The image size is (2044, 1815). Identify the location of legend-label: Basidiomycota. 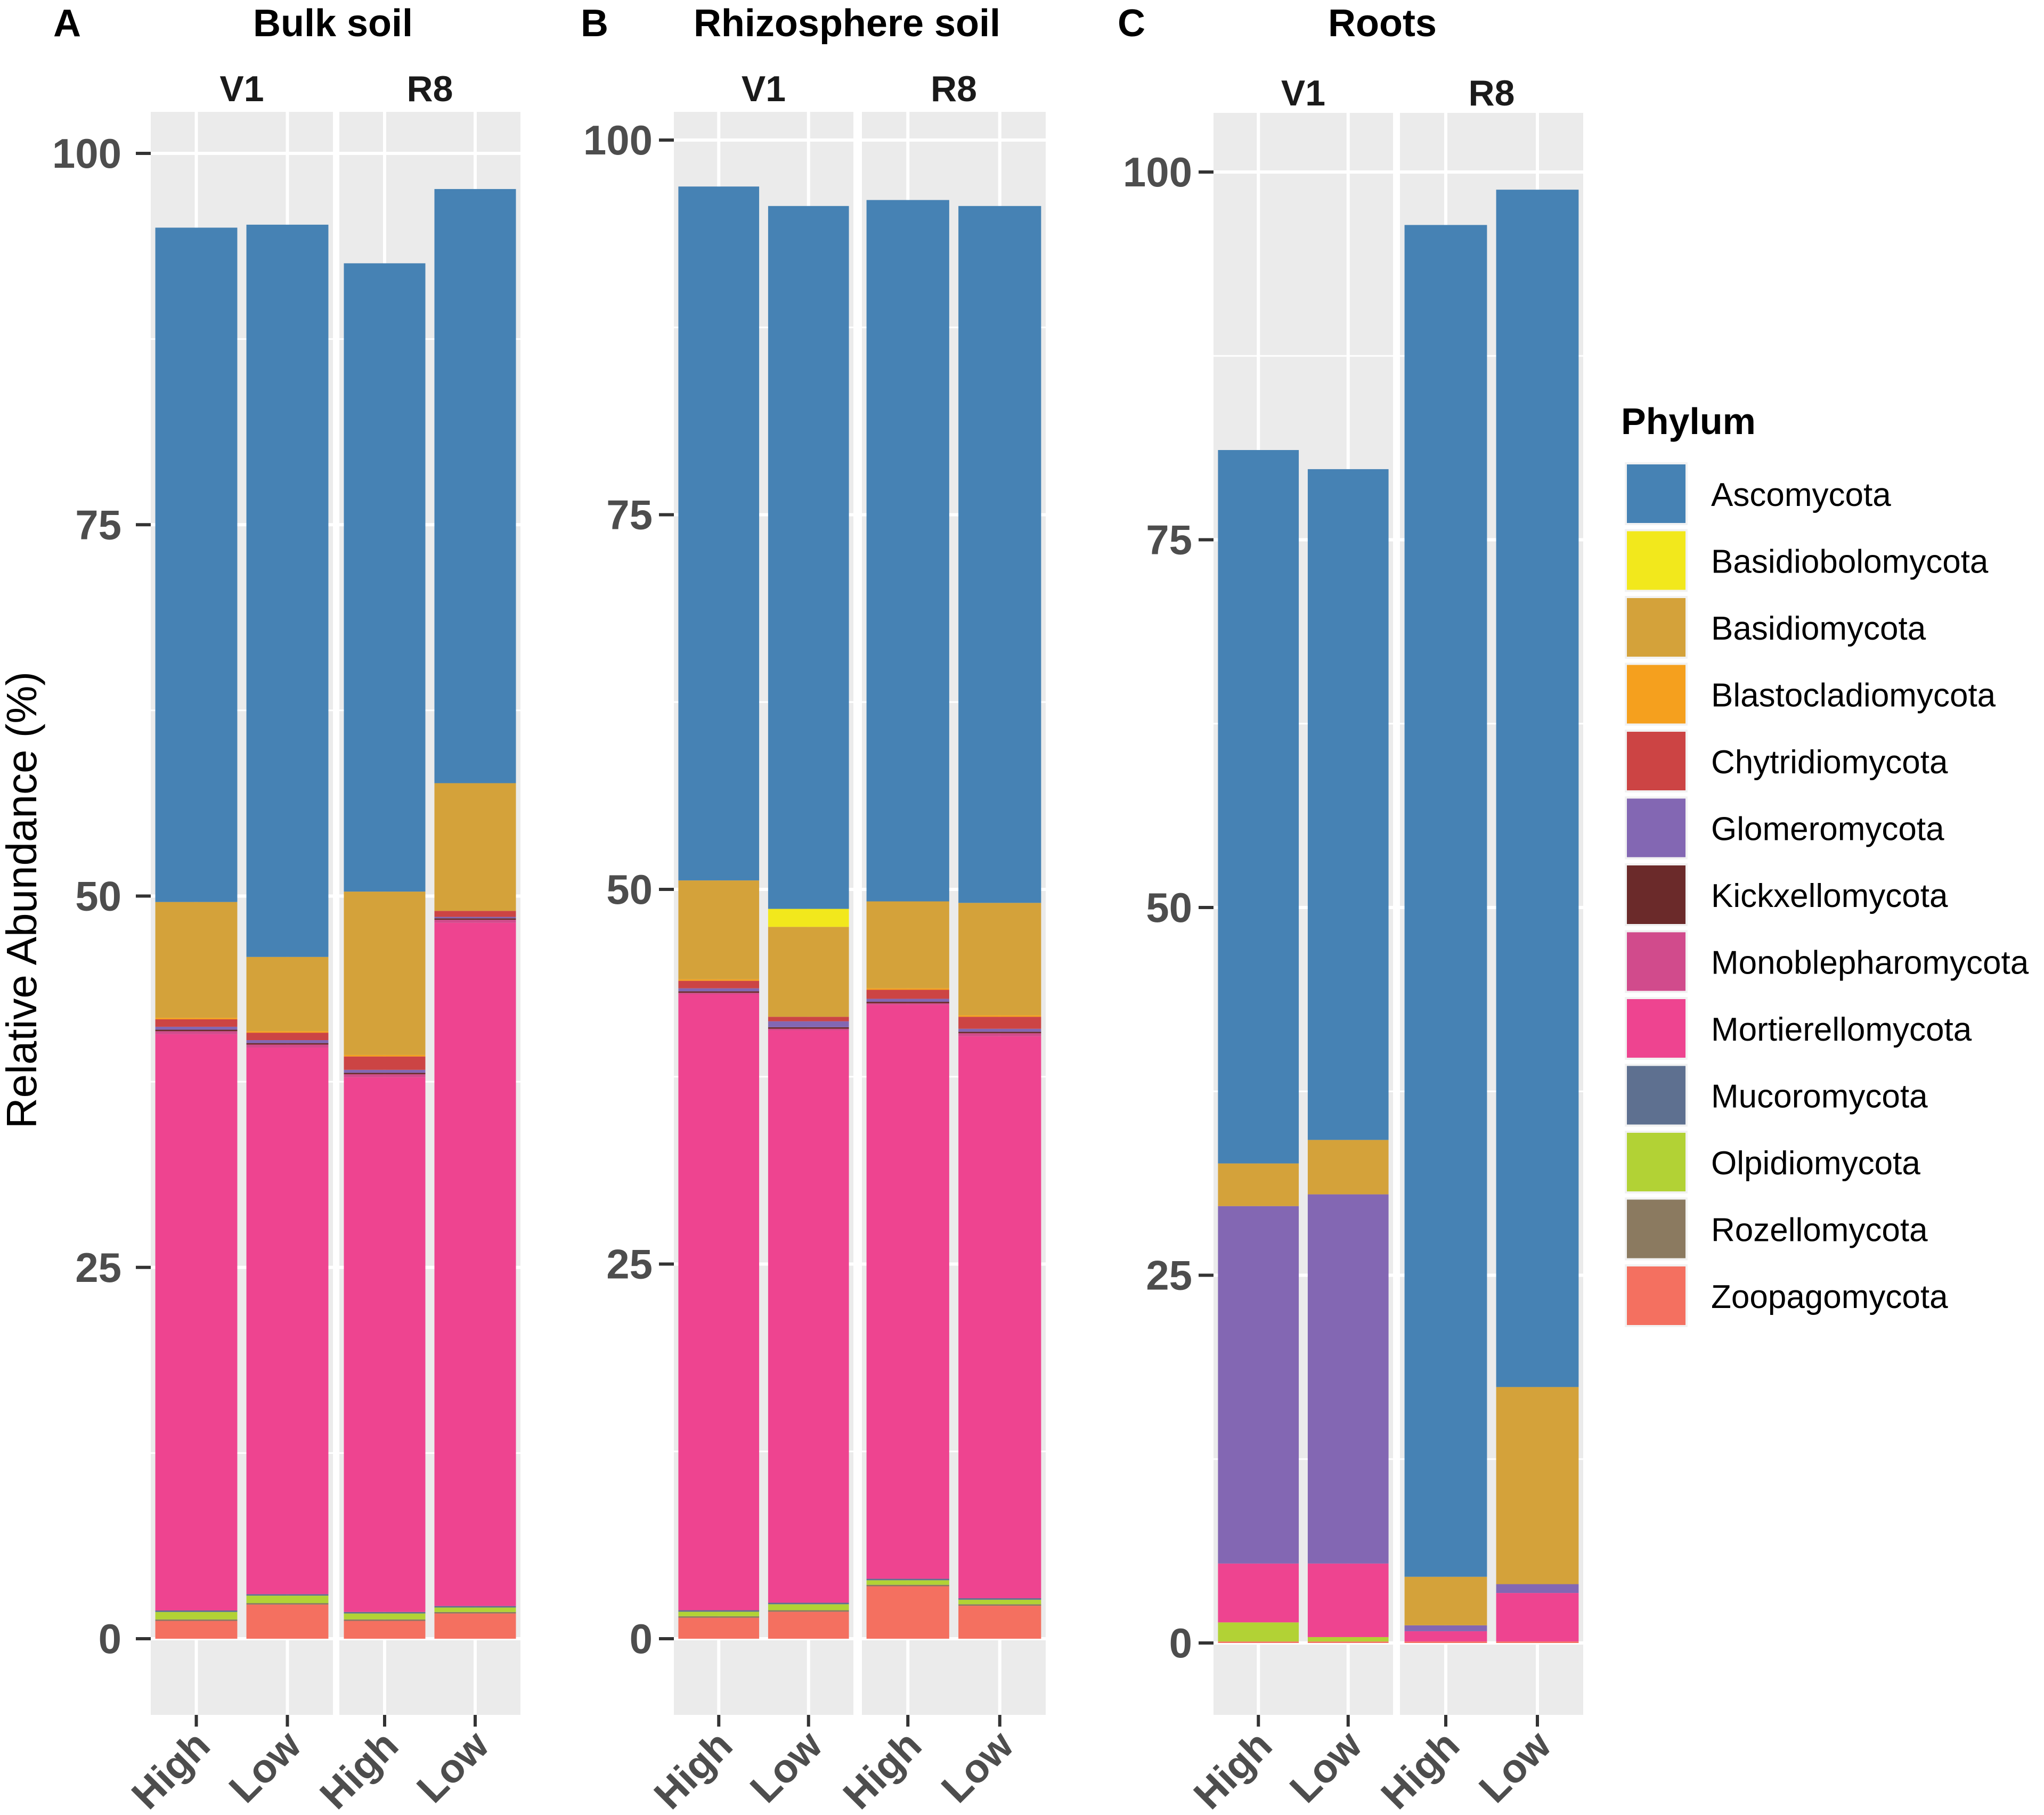
(1819, 628).